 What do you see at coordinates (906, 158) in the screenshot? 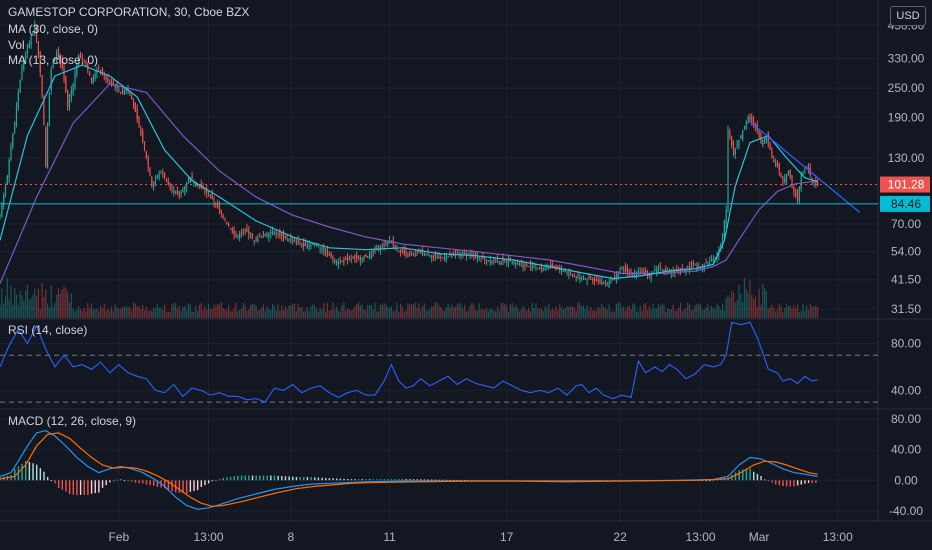
I see `price-y-tick-label: 130.00` at bounding box center [906, 158].